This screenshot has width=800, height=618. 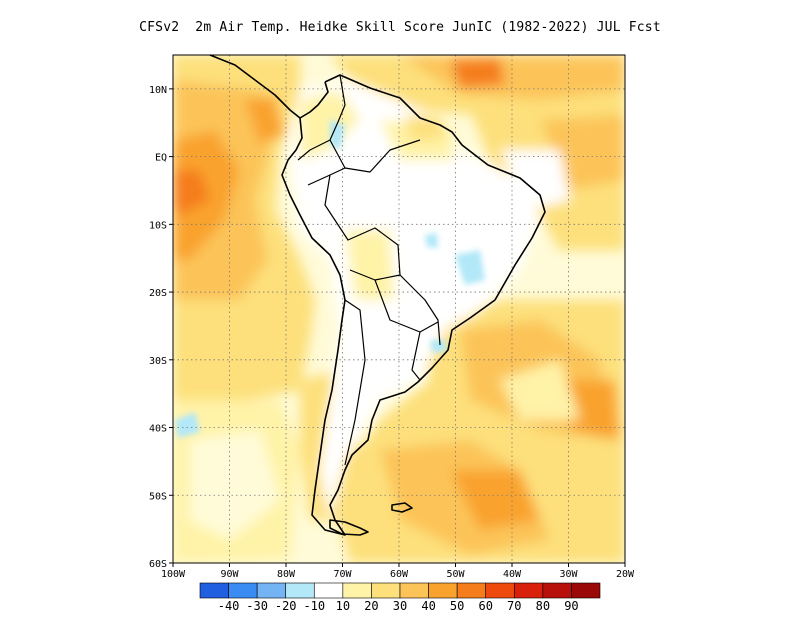 I want to click on lon-tick-label: 100W, so click(x=173, y=574).